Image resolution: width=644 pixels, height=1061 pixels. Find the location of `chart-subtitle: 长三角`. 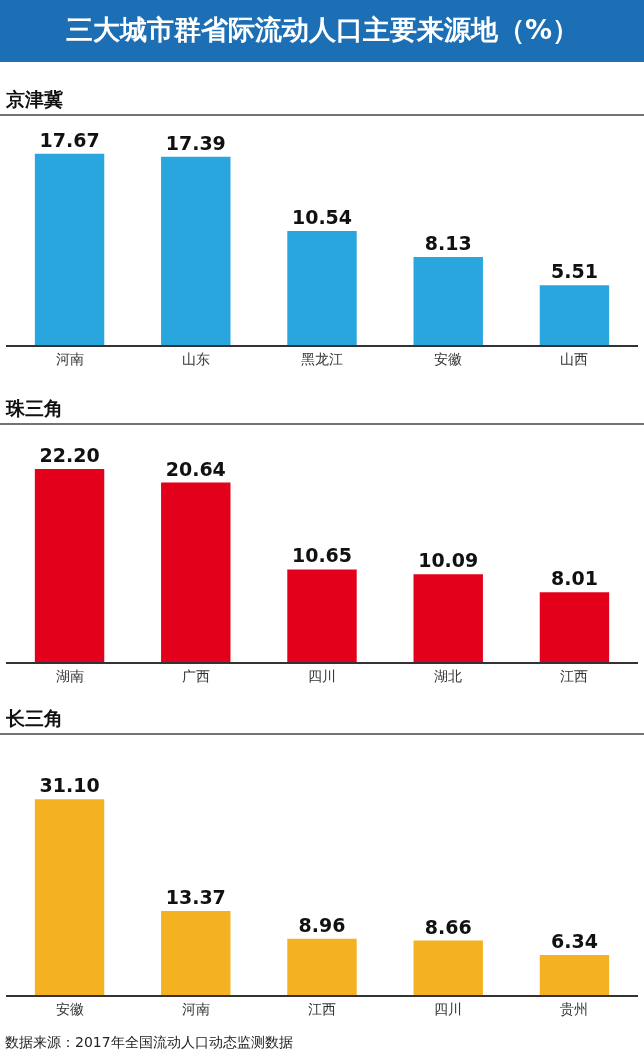

chart-subtitle: 长三角 is located at coordinates (34, 718).